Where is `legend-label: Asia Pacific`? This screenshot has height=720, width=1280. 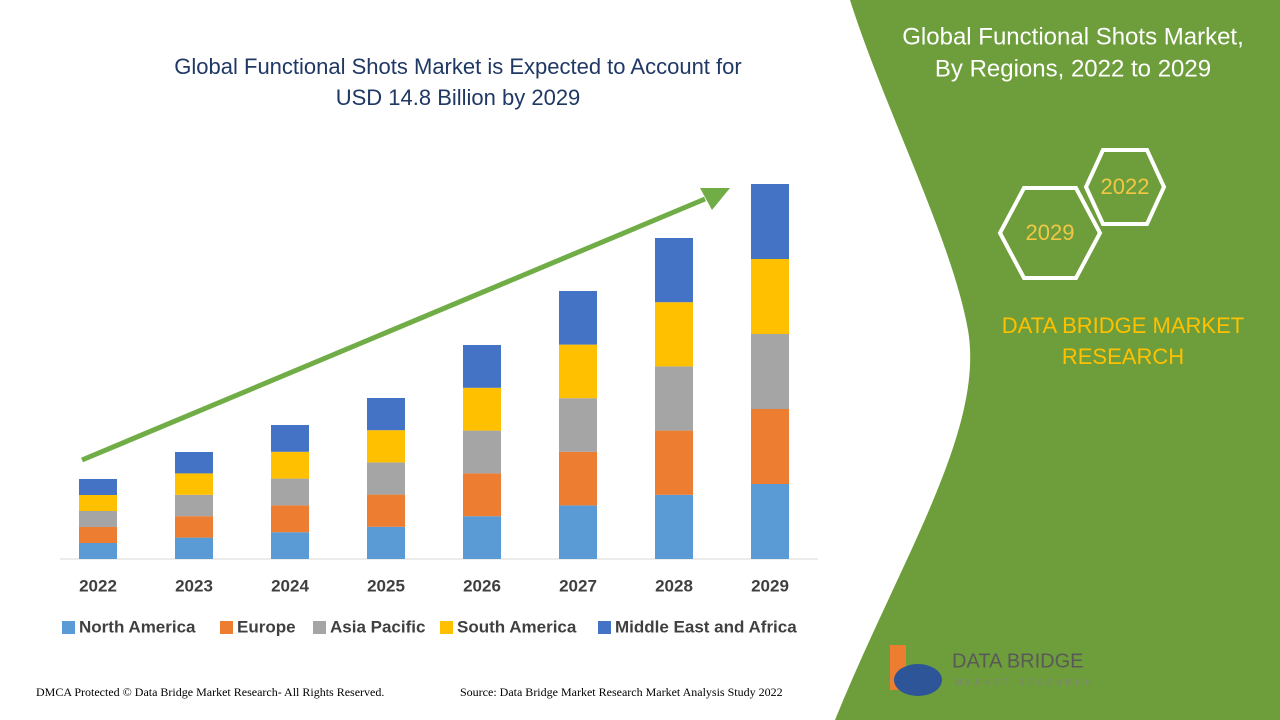 legend-label: Asia Pacific is located at coordinates (377, 626).